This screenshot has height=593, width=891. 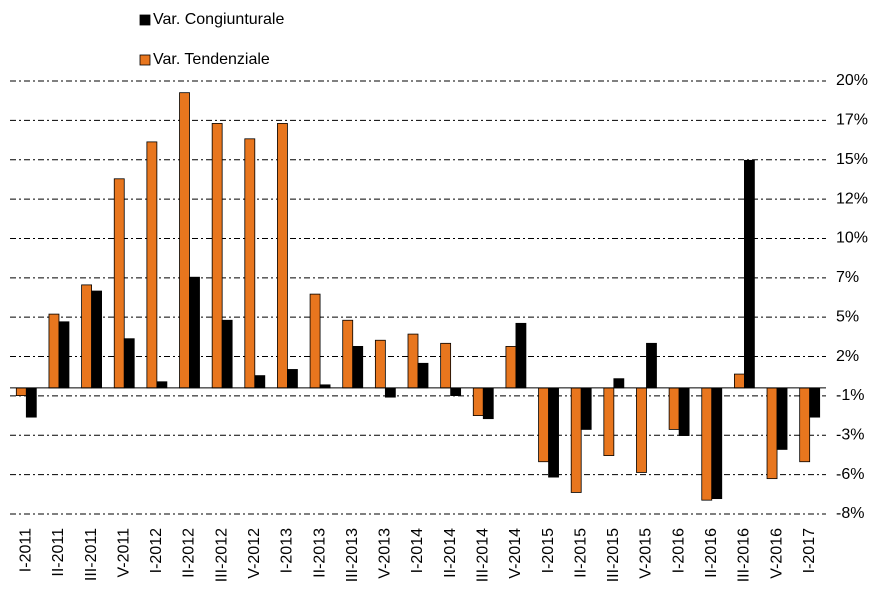 What do you see at coordinates (809, 550) in the screenshot?
I see `x-tick-label: I-2017` at bounding box center [809, 550].